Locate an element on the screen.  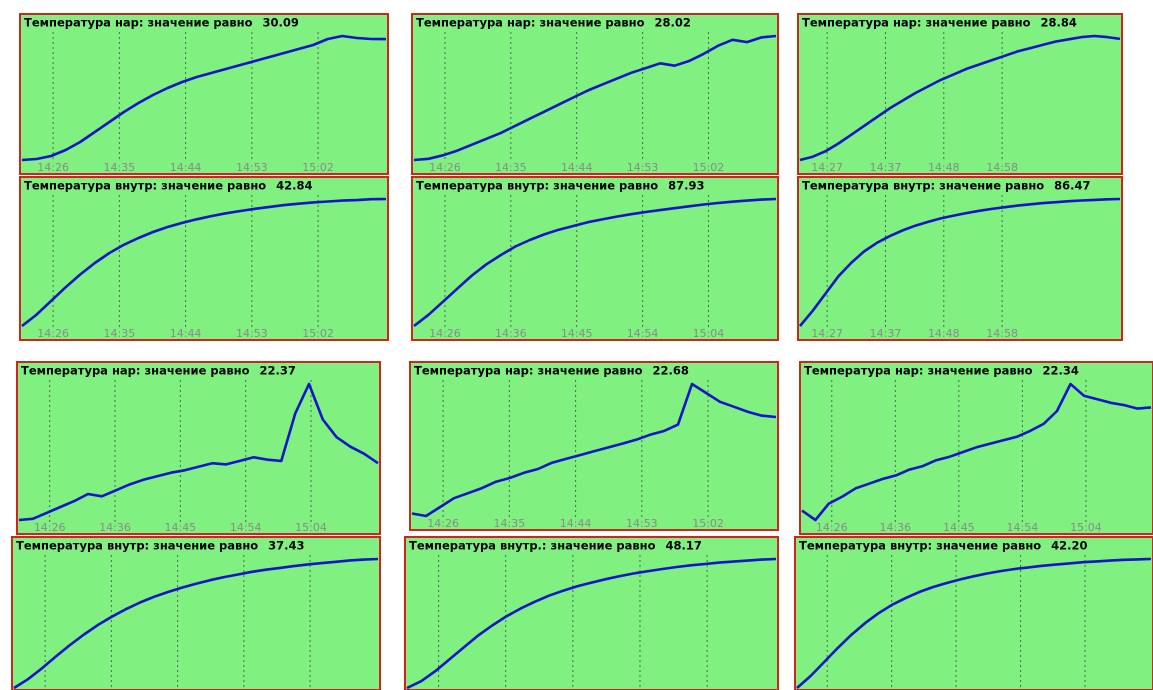
panel-value: 42.20 is located at coordinates (1069, 546).